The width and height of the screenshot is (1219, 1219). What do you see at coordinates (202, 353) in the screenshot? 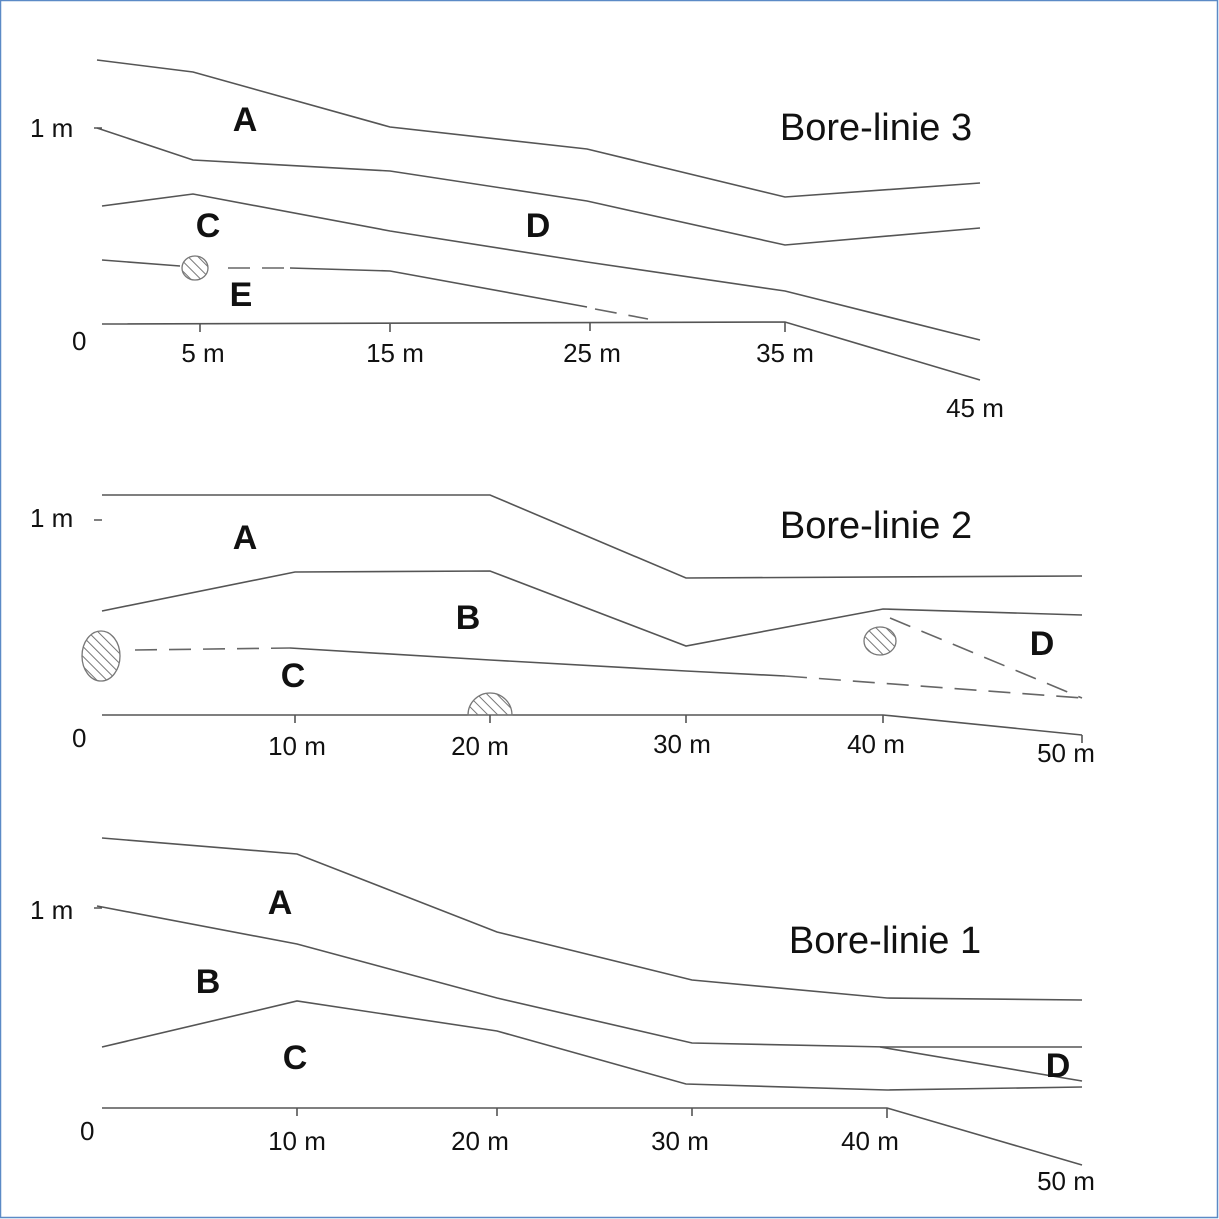
I see `x-label: 5 m` at bounding box center [202, 353].